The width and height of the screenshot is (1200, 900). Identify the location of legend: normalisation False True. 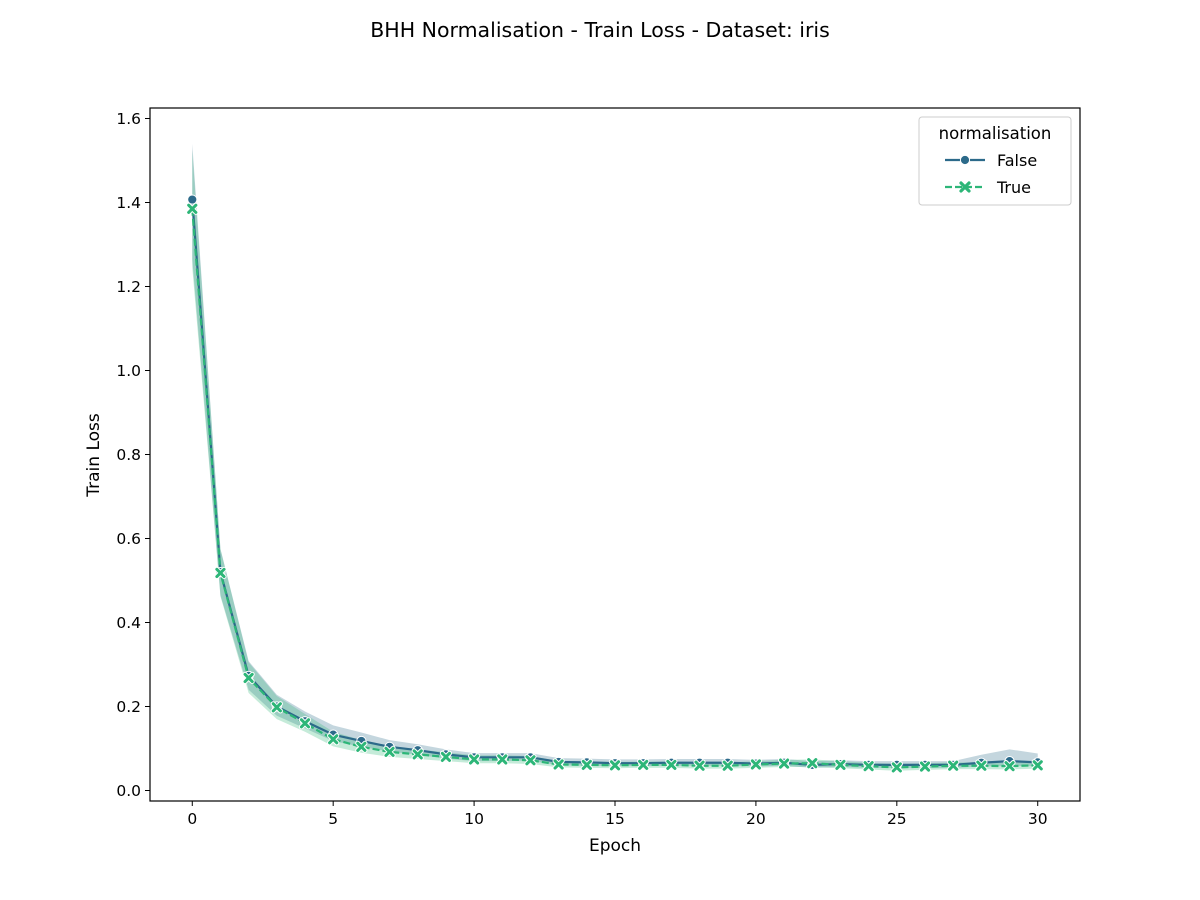
(995, 161).